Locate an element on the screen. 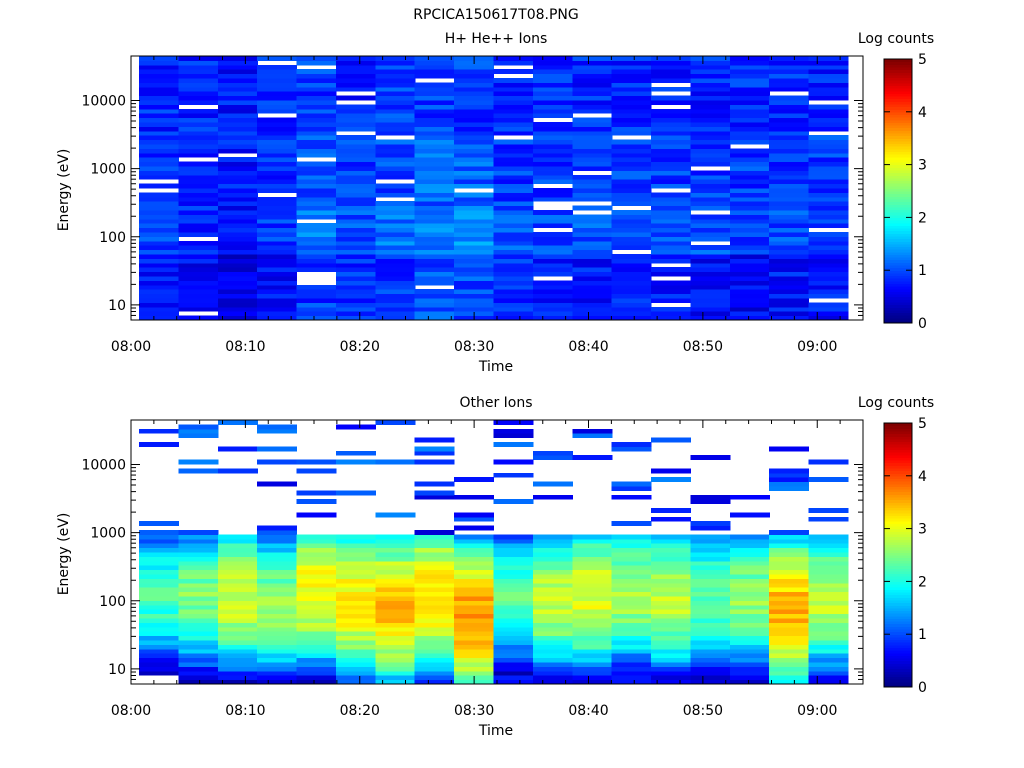  colorbar-tick-label: 3 is located at coordinates (922, 166).